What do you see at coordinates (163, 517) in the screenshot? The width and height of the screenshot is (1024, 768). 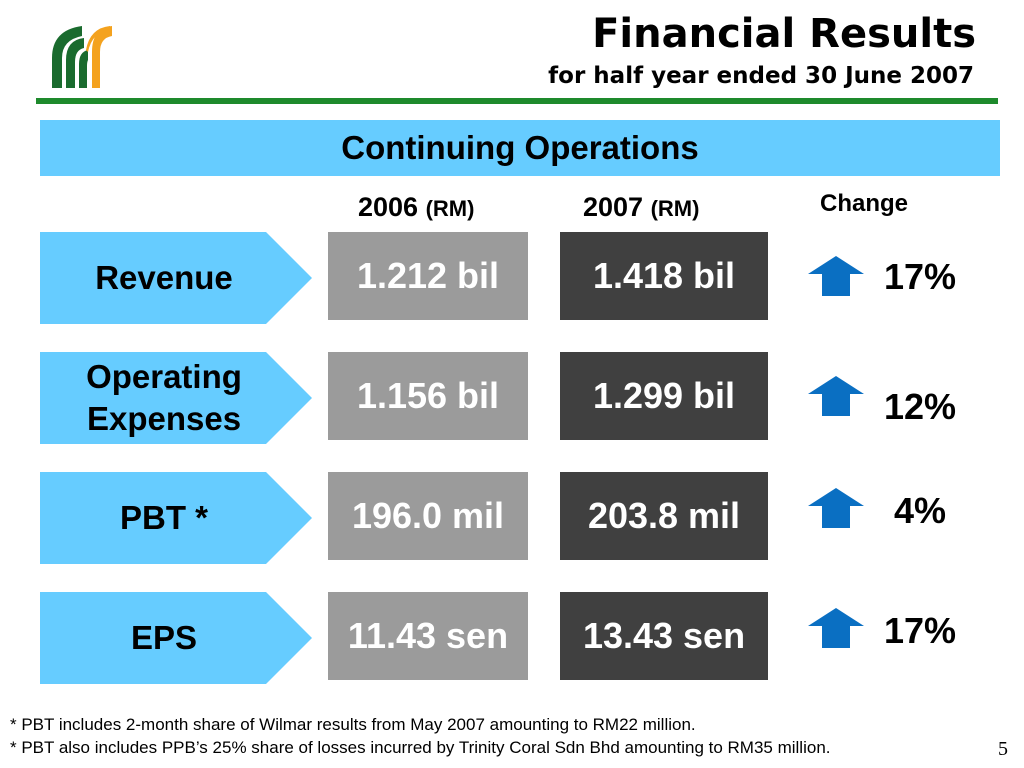 I see `row-label-text: PBT *` at bounding box center [163, 517].